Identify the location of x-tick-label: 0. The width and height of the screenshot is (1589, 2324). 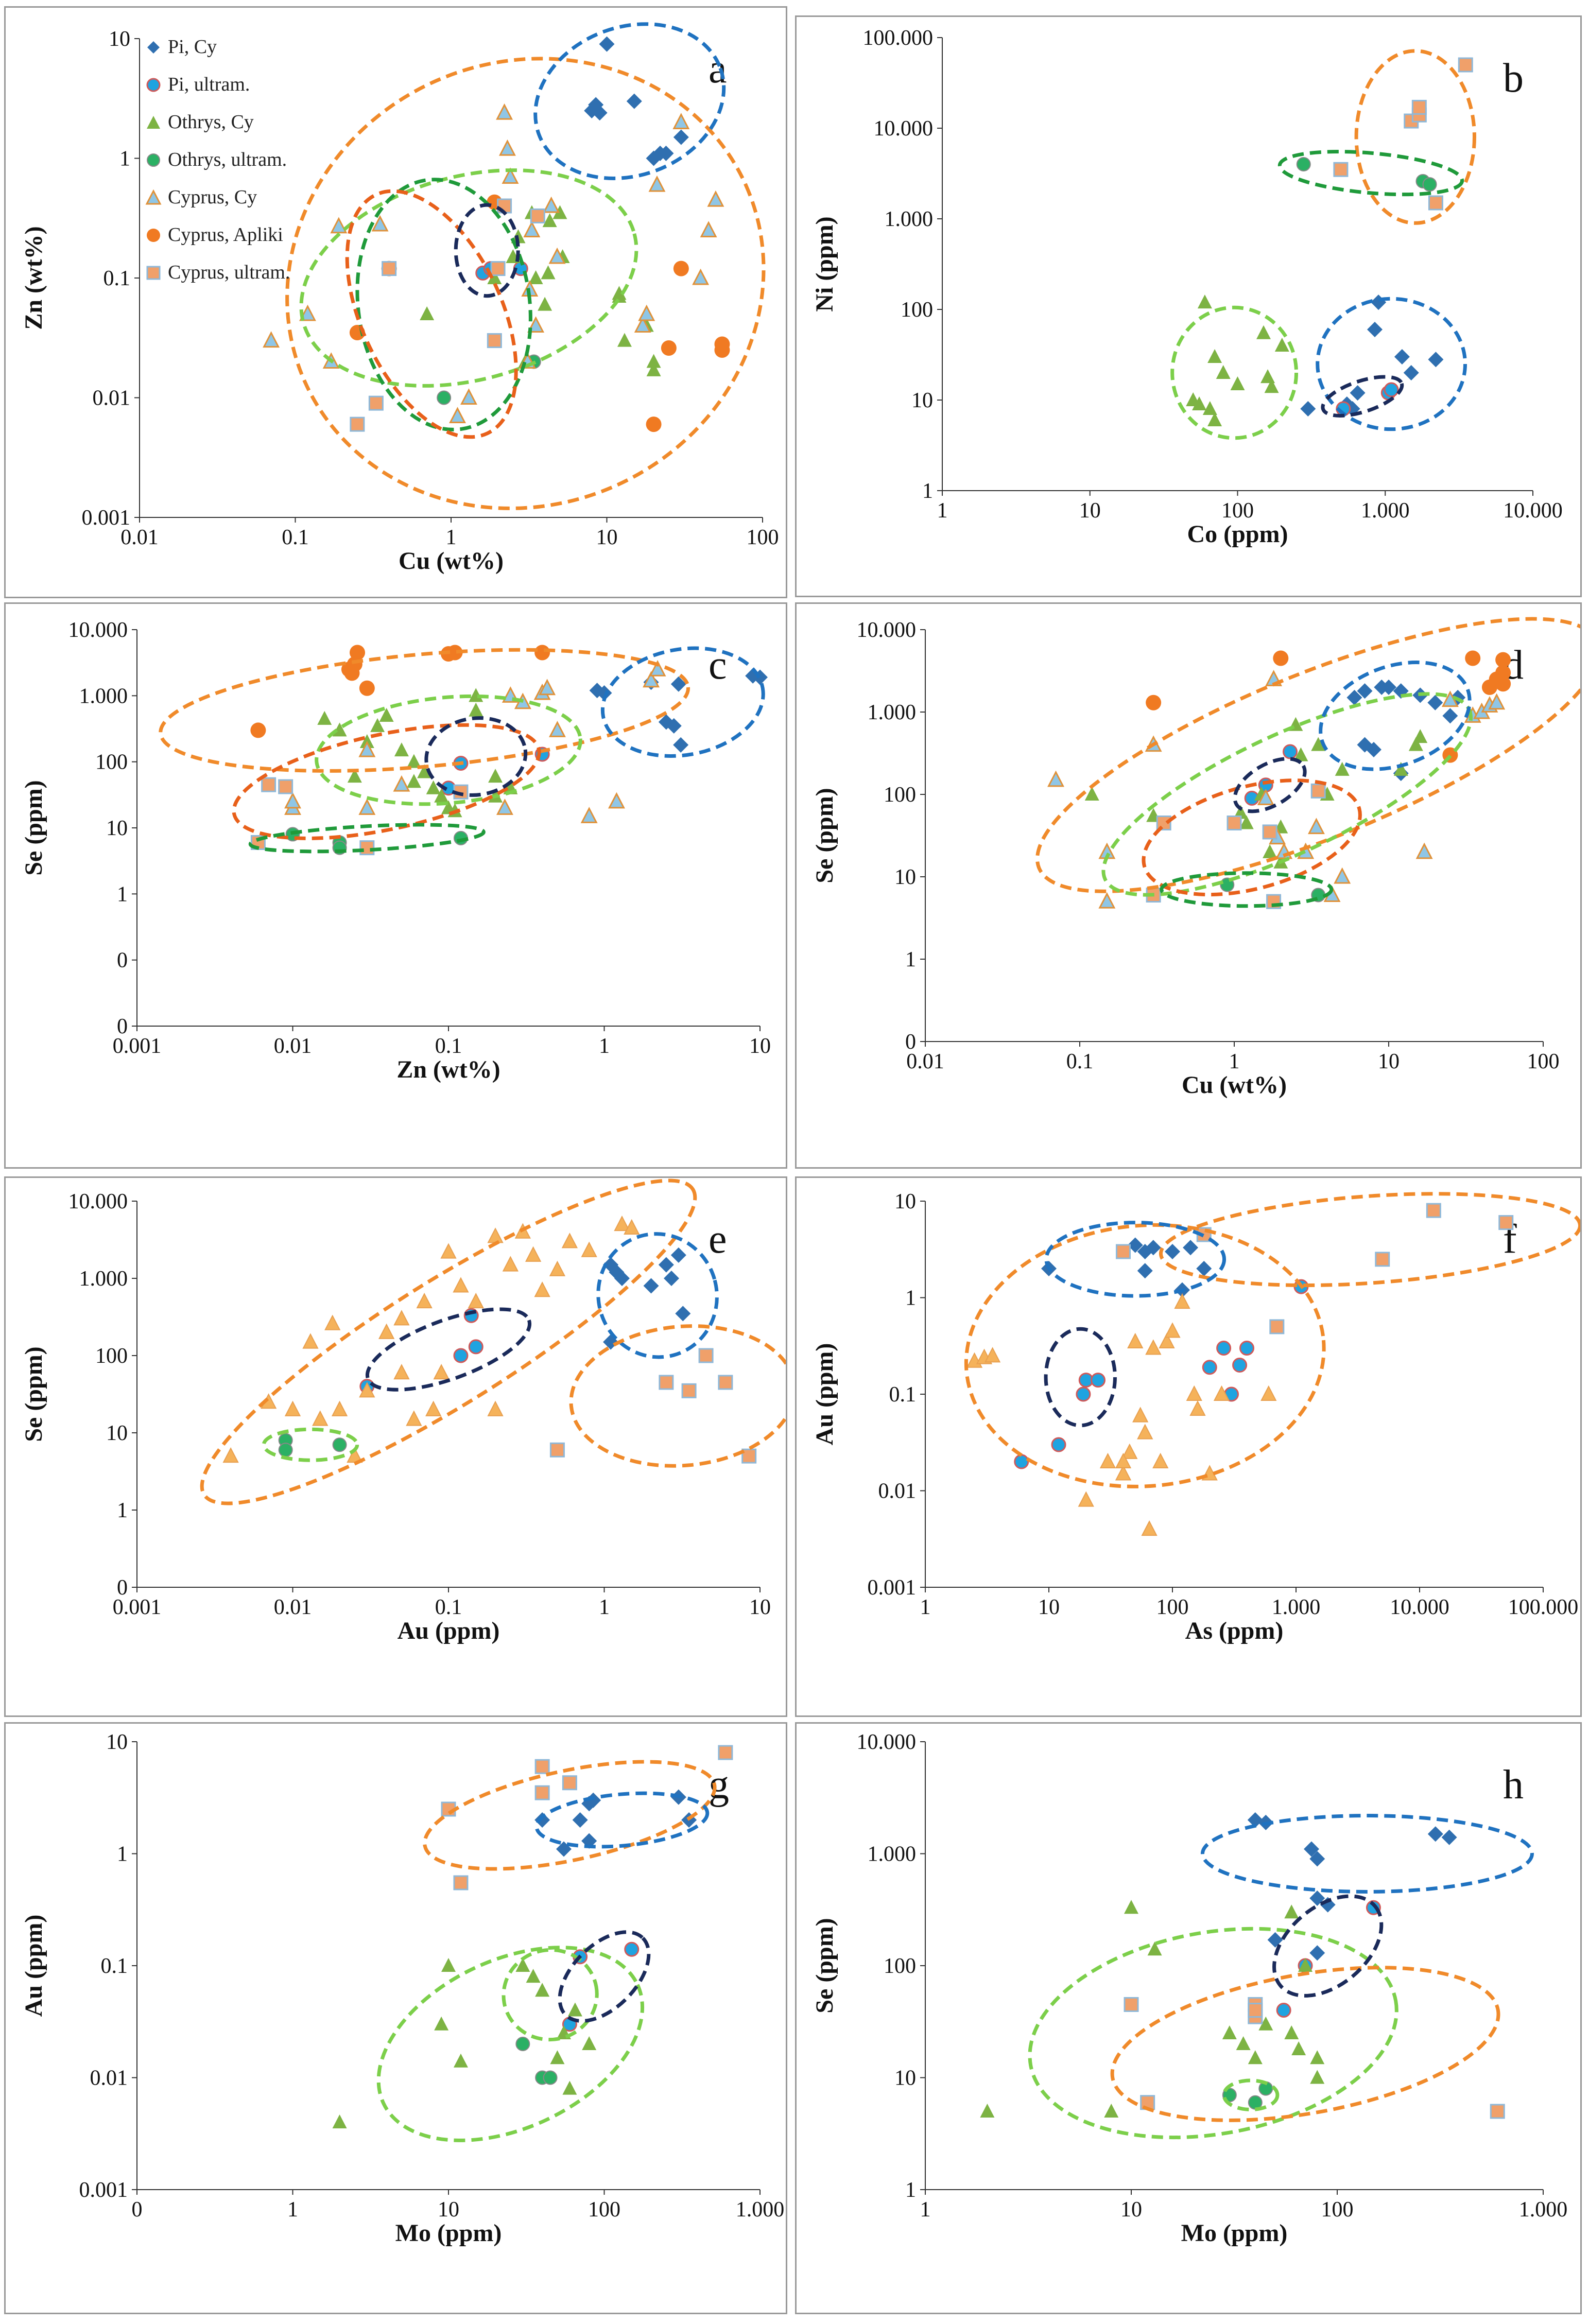
(137, 2210).